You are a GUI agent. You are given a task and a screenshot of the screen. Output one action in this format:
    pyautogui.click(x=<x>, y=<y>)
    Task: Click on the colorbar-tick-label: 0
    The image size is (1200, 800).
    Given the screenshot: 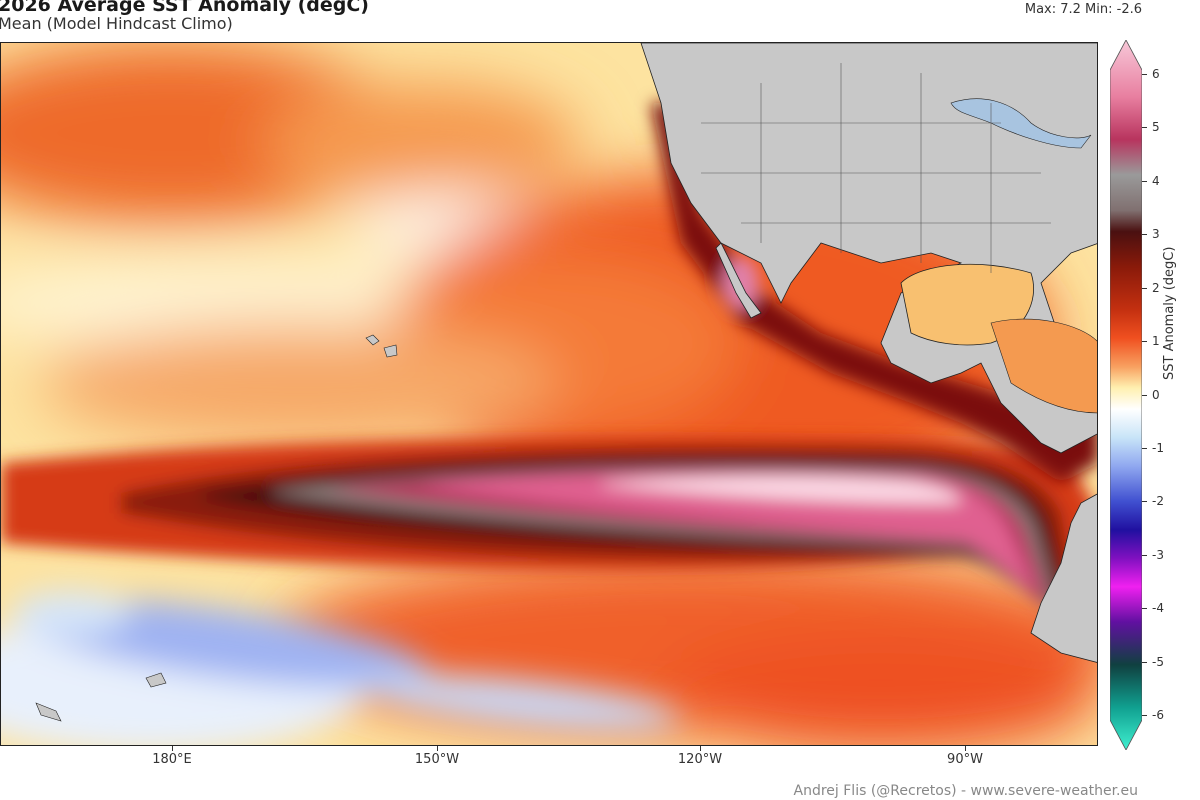 What is the action you would take?
    pyautogui.click(x=1156, y=394)
    